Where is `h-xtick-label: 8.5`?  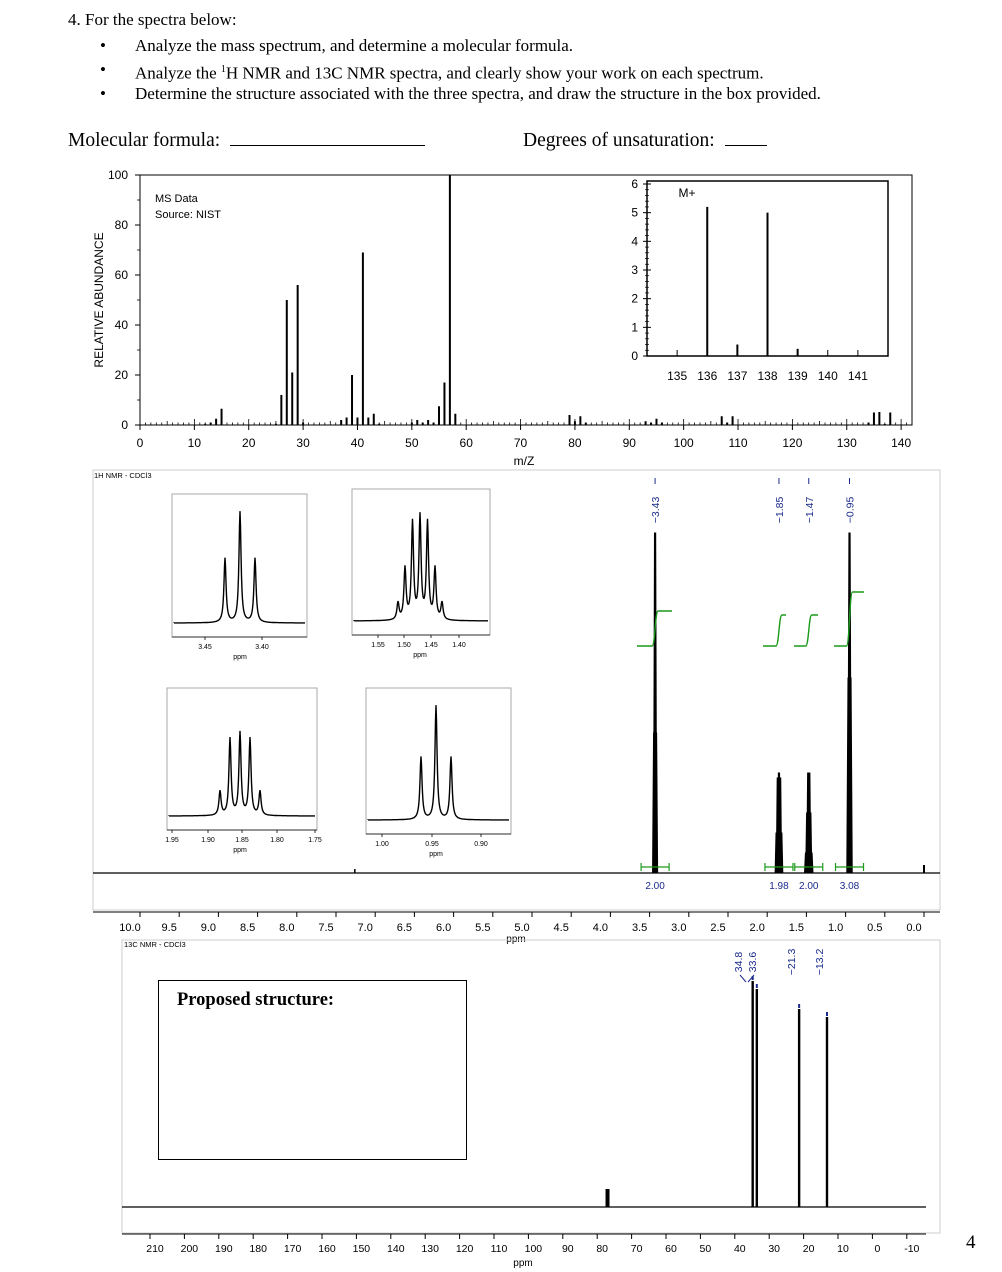 h-xtick-label: 8.5 is located at coordinates (247, 928).